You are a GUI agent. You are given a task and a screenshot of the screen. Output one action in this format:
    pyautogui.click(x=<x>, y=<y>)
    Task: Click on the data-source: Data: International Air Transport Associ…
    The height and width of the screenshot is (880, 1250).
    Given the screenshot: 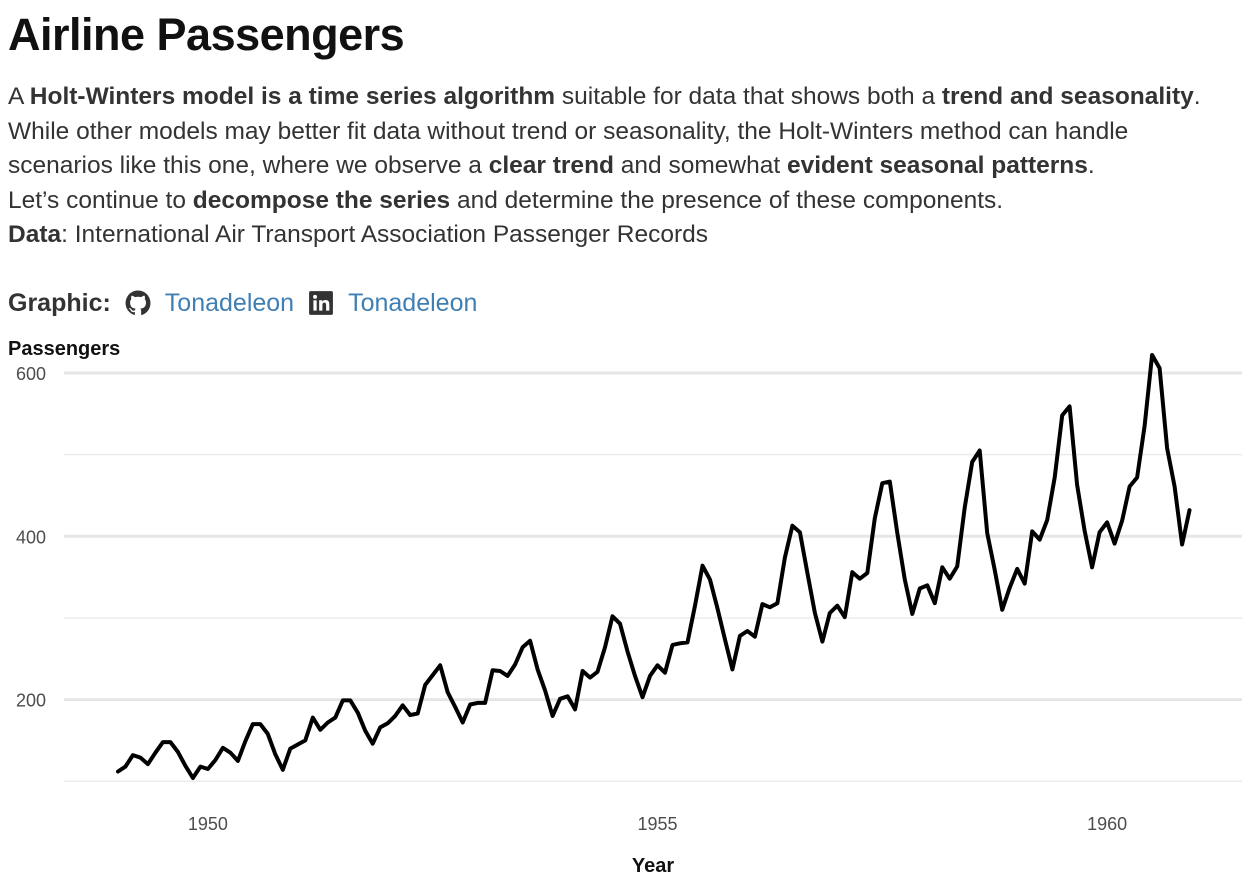 What is the action you would take?
    pyautogui.click(x=620, y=235)
    